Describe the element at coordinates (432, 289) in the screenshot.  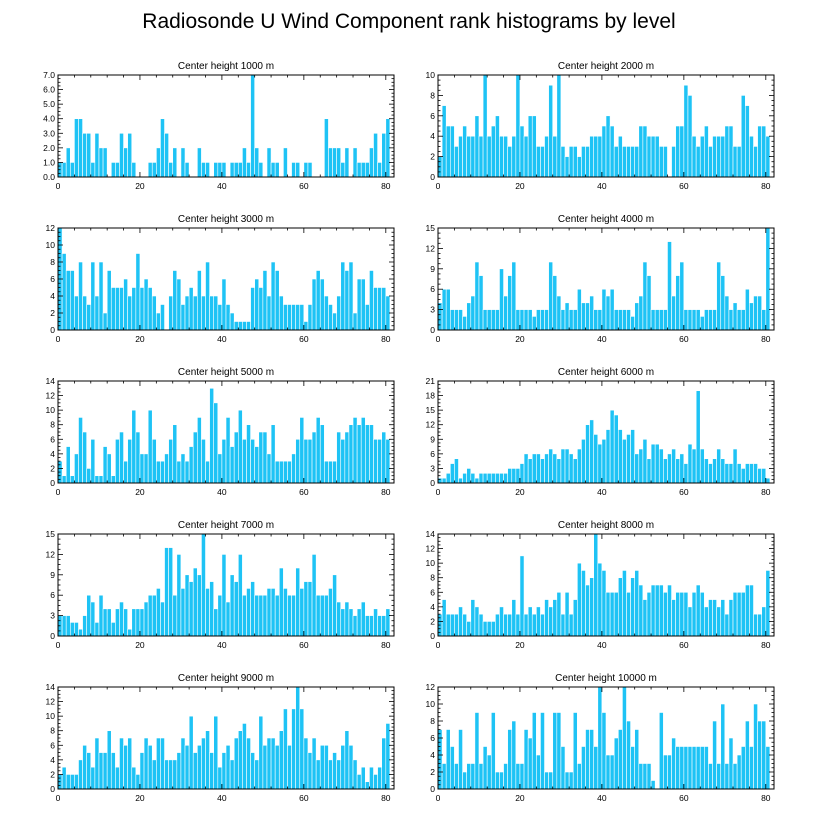
I see `y-tick-label: 6` at that location.